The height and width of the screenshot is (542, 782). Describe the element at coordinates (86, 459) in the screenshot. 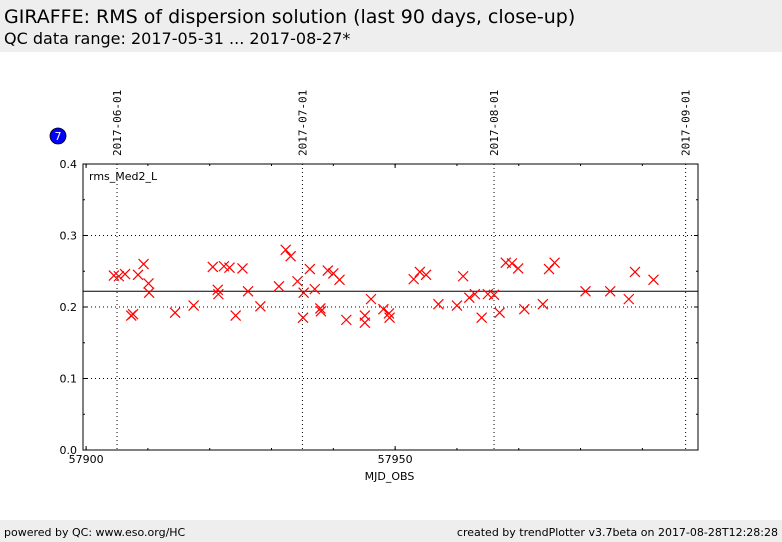

I see `x-tick-label: 57900` at that location.